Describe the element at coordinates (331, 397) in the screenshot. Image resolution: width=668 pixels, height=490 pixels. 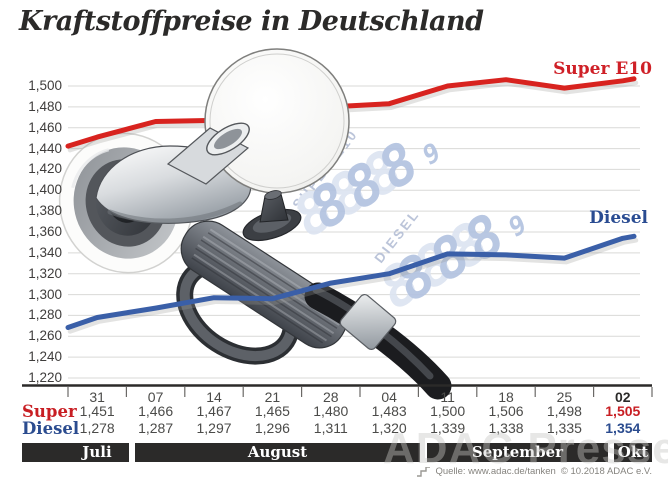
I see `date-column-label: 28` at that location.